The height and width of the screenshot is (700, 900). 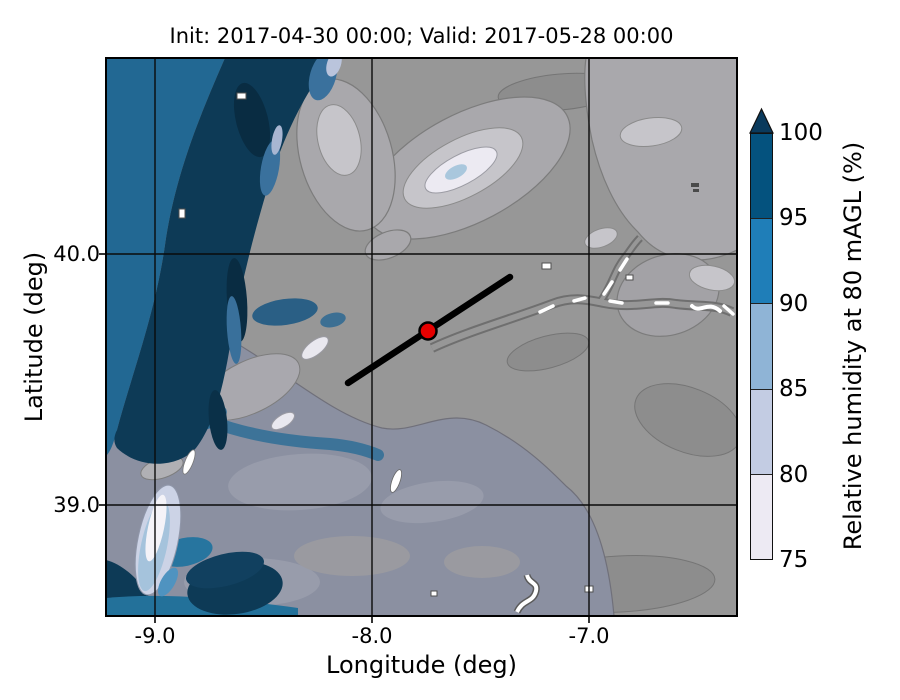 I want to click on cbar-tick-100: 100, so click(x=801, y=133).